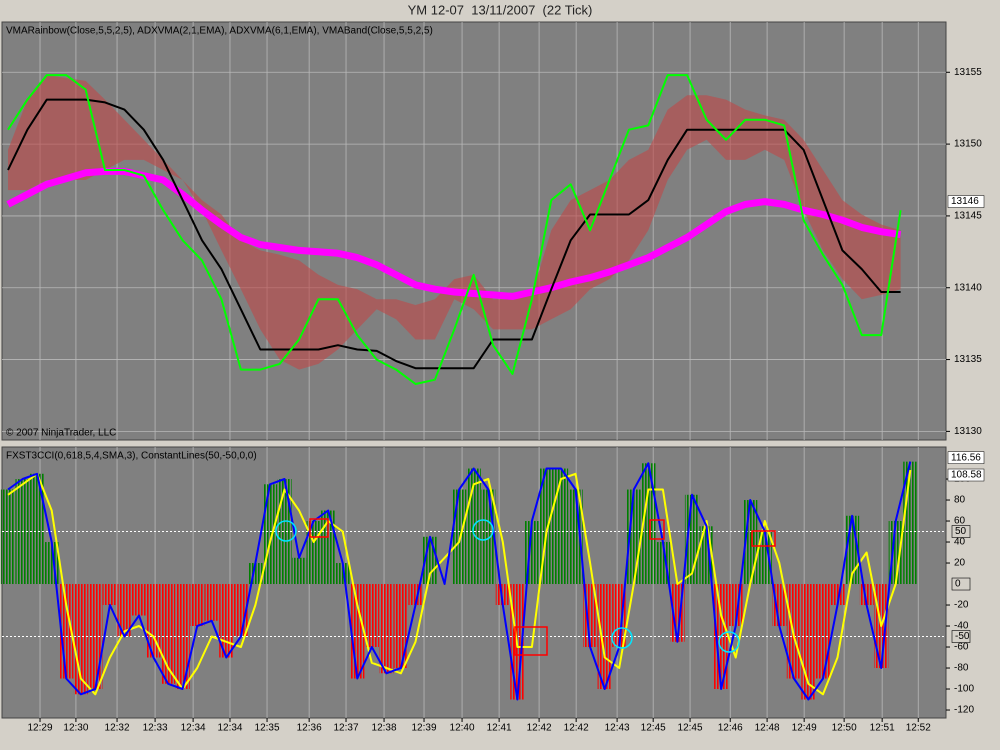 The image size is (1000, 750). What do you see at coordinates (968, 431) in the screenshot?
I see `y-tick-label: 13130` at bounding box center [968, 431].